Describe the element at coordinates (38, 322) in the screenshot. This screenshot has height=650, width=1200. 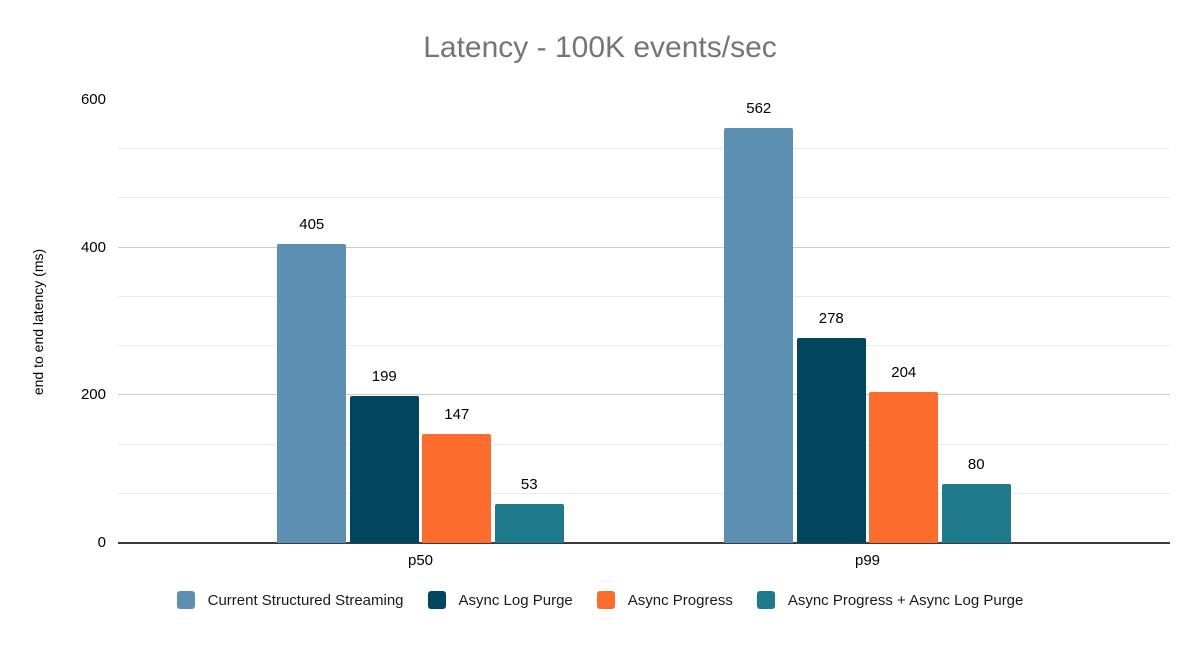
I see `y-axis-title: end to end latency (ms)` at that location.